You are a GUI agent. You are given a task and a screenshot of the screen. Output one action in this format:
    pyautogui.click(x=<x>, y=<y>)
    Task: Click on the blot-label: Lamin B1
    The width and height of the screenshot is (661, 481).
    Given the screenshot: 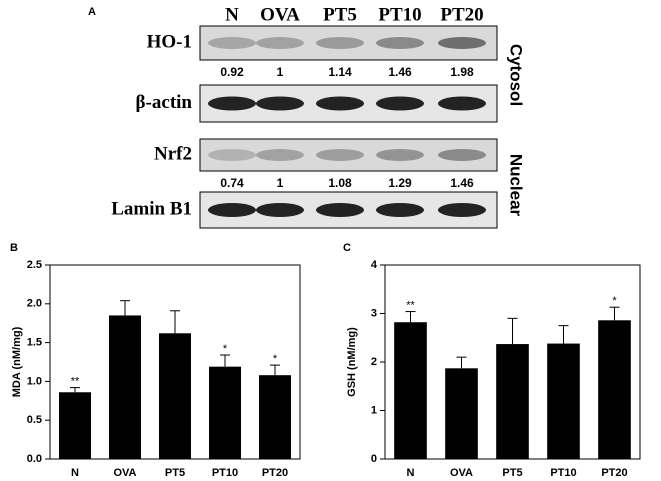 What is the action you would take?
    pyautogui.click(x=151, y=208)
    